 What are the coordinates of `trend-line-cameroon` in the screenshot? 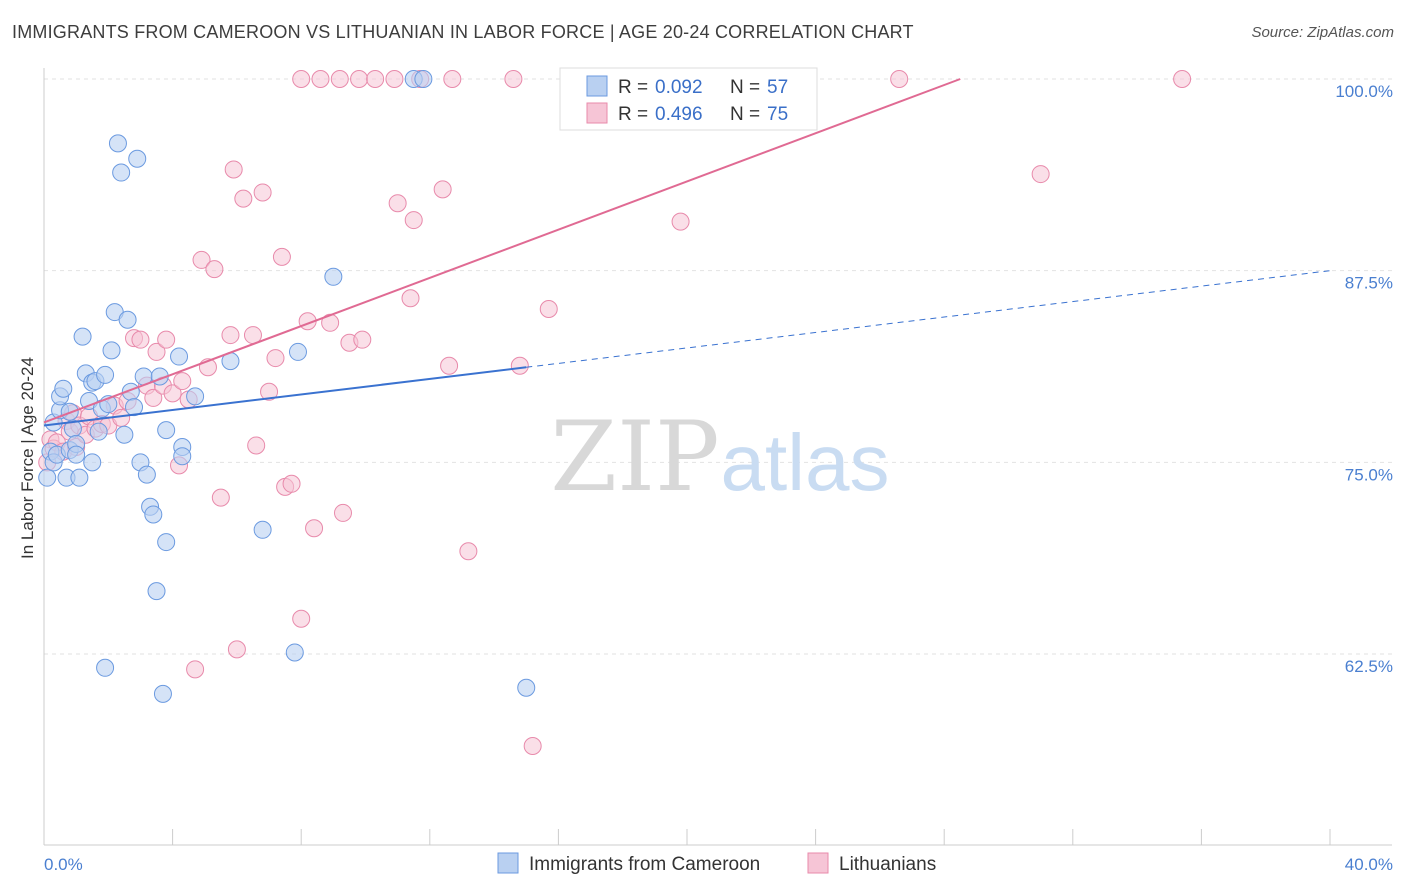 It's located at (285, 396).